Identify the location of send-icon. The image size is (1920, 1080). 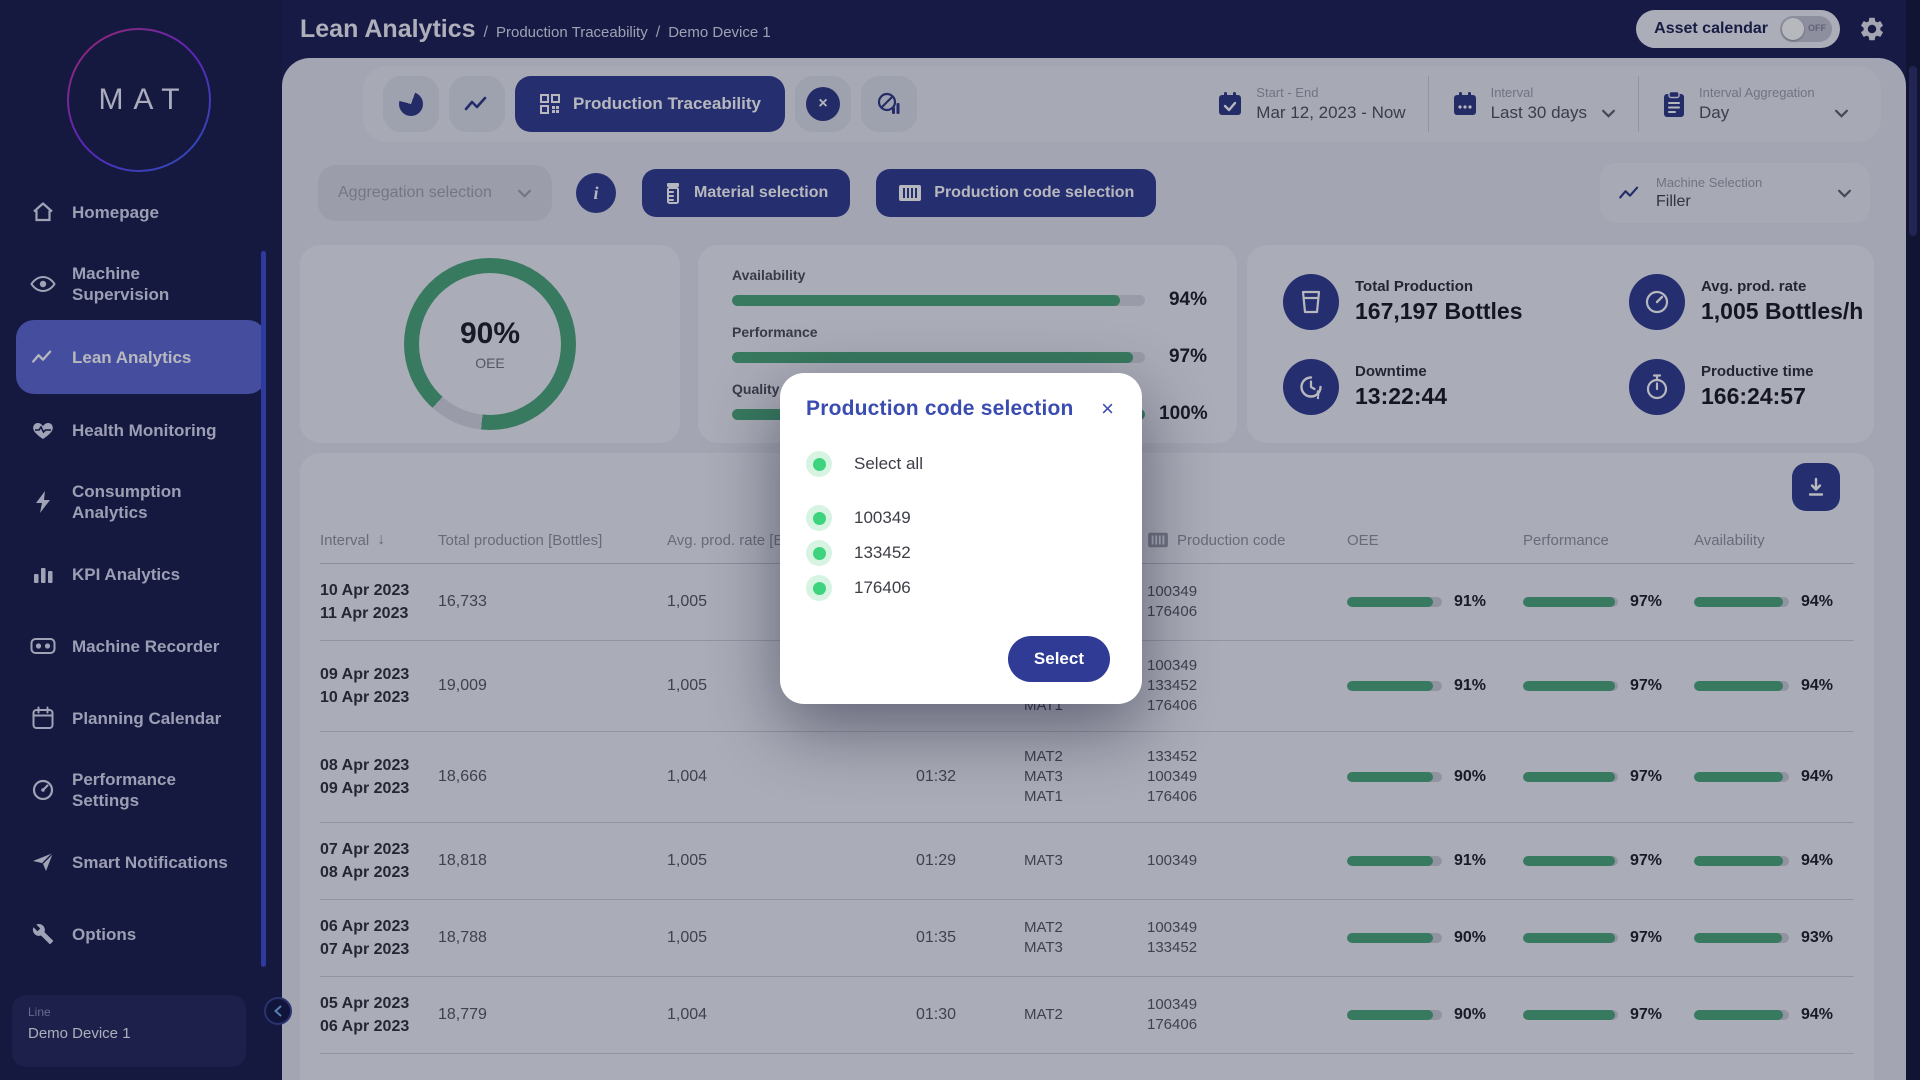
(43, 862).